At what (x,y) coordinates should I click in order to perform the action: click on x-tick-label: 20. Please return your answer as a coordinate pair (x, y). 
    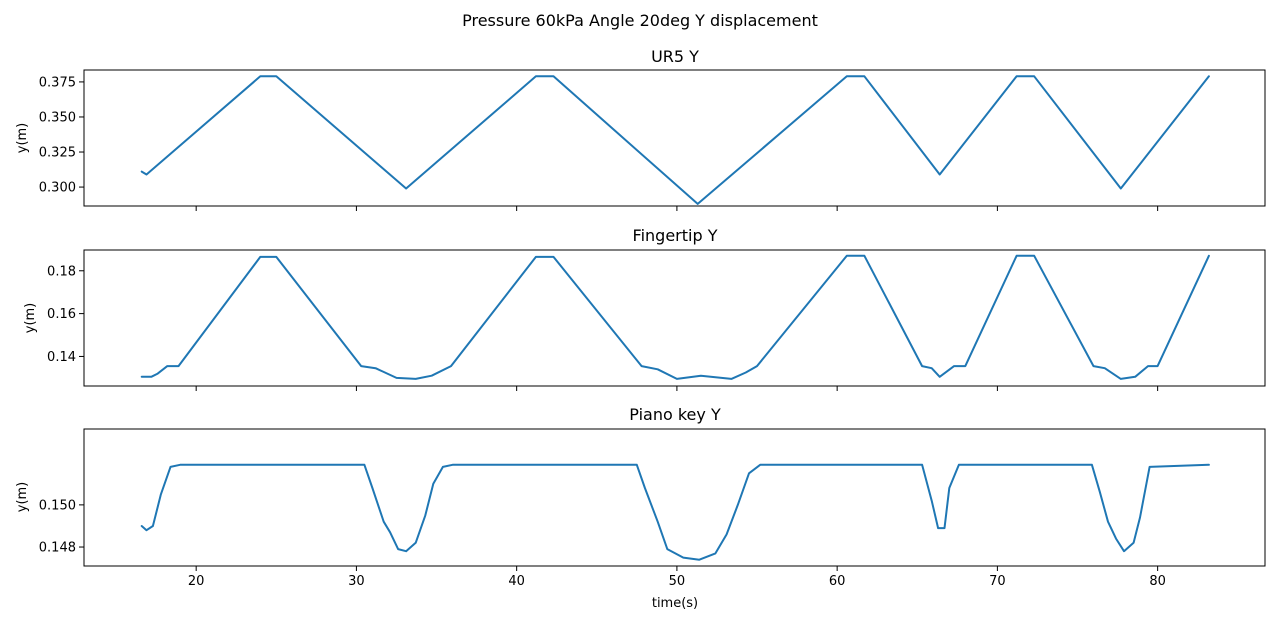
    Looking at the image, I should click on (196, 581).